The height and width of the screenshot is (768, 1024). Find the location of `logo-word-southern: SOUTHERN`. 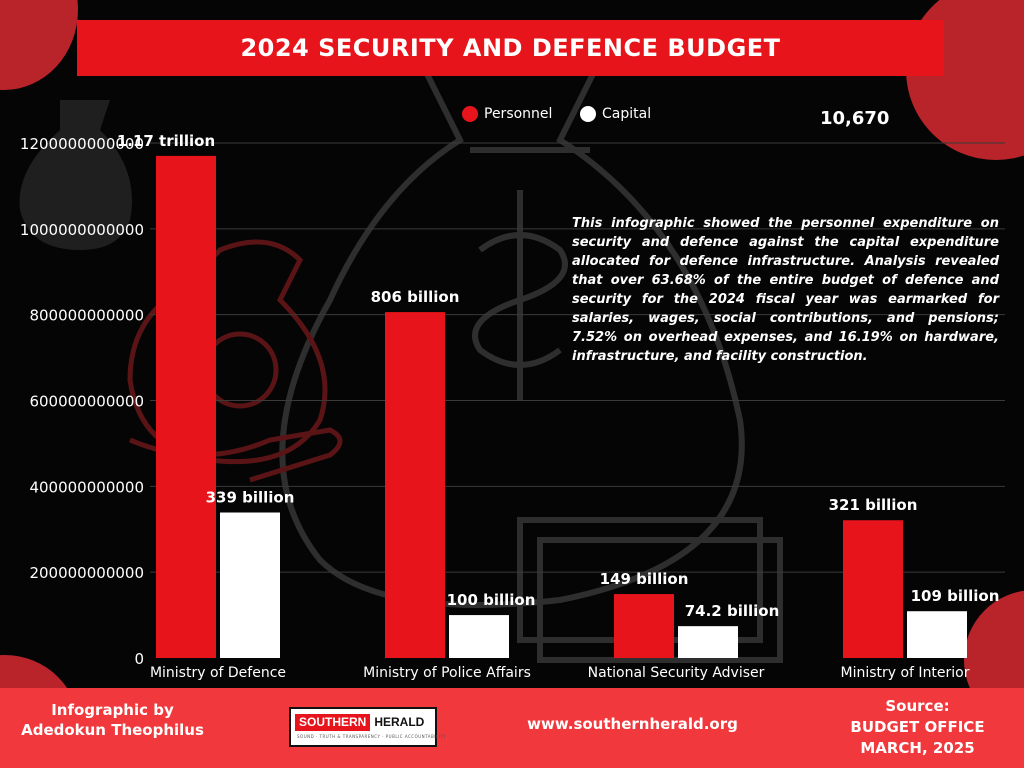

logo-word-southern: SOUTHERN is located at coordinates (333, 722).